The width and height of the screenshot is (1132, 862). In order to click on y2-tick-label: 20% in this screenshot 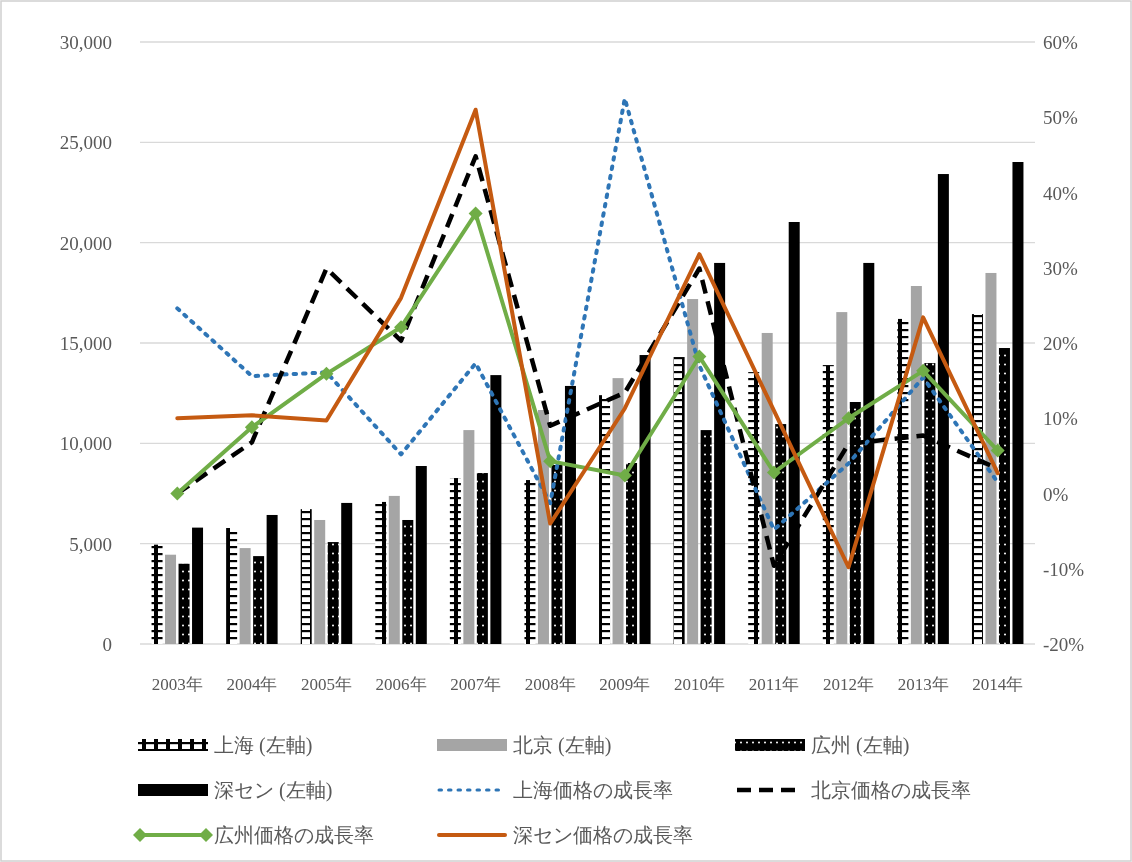, I will do `click(1060, 343)`.